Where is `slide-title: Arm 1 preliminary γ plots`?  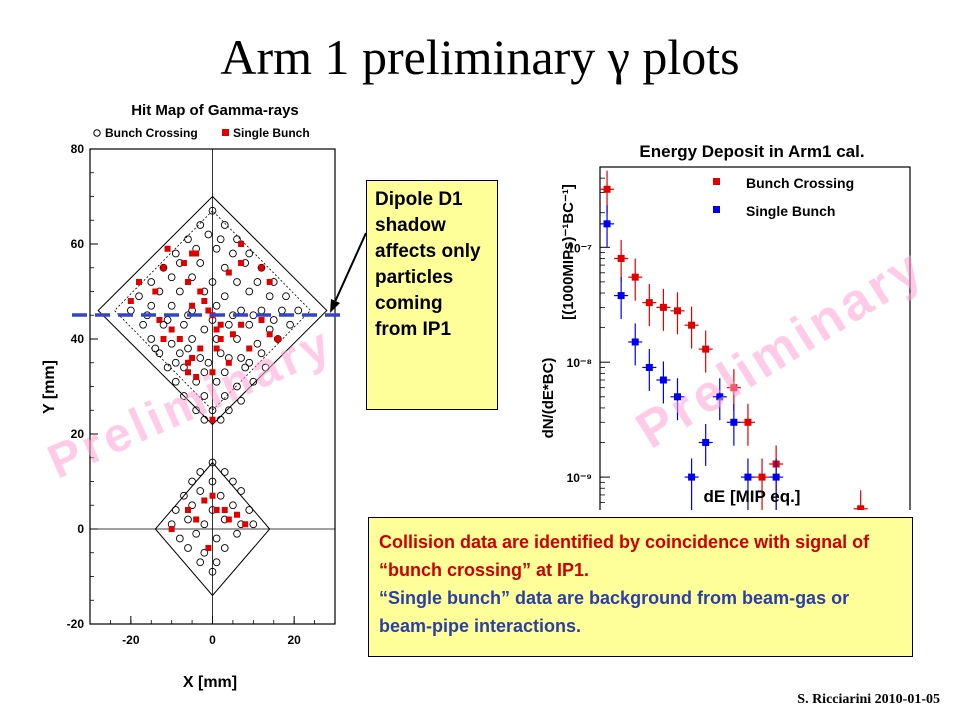 slide-title: Arm 1 preliminary γ plots is located at coordinates (480, 57).